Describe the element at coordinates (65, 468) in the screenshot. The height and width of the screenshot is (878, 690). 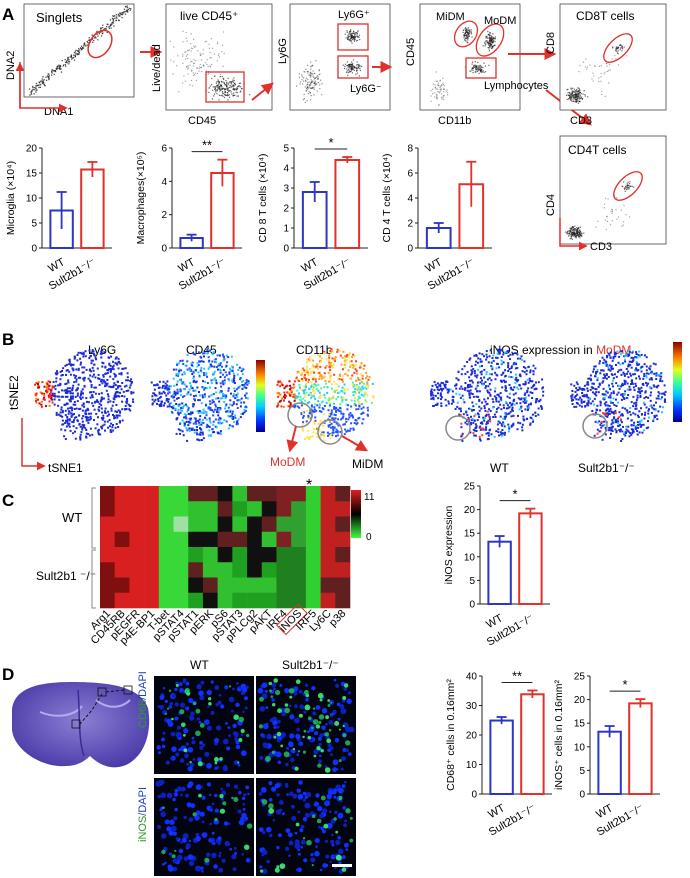
I see `tsne-xlabel: tSNE1` at that location.